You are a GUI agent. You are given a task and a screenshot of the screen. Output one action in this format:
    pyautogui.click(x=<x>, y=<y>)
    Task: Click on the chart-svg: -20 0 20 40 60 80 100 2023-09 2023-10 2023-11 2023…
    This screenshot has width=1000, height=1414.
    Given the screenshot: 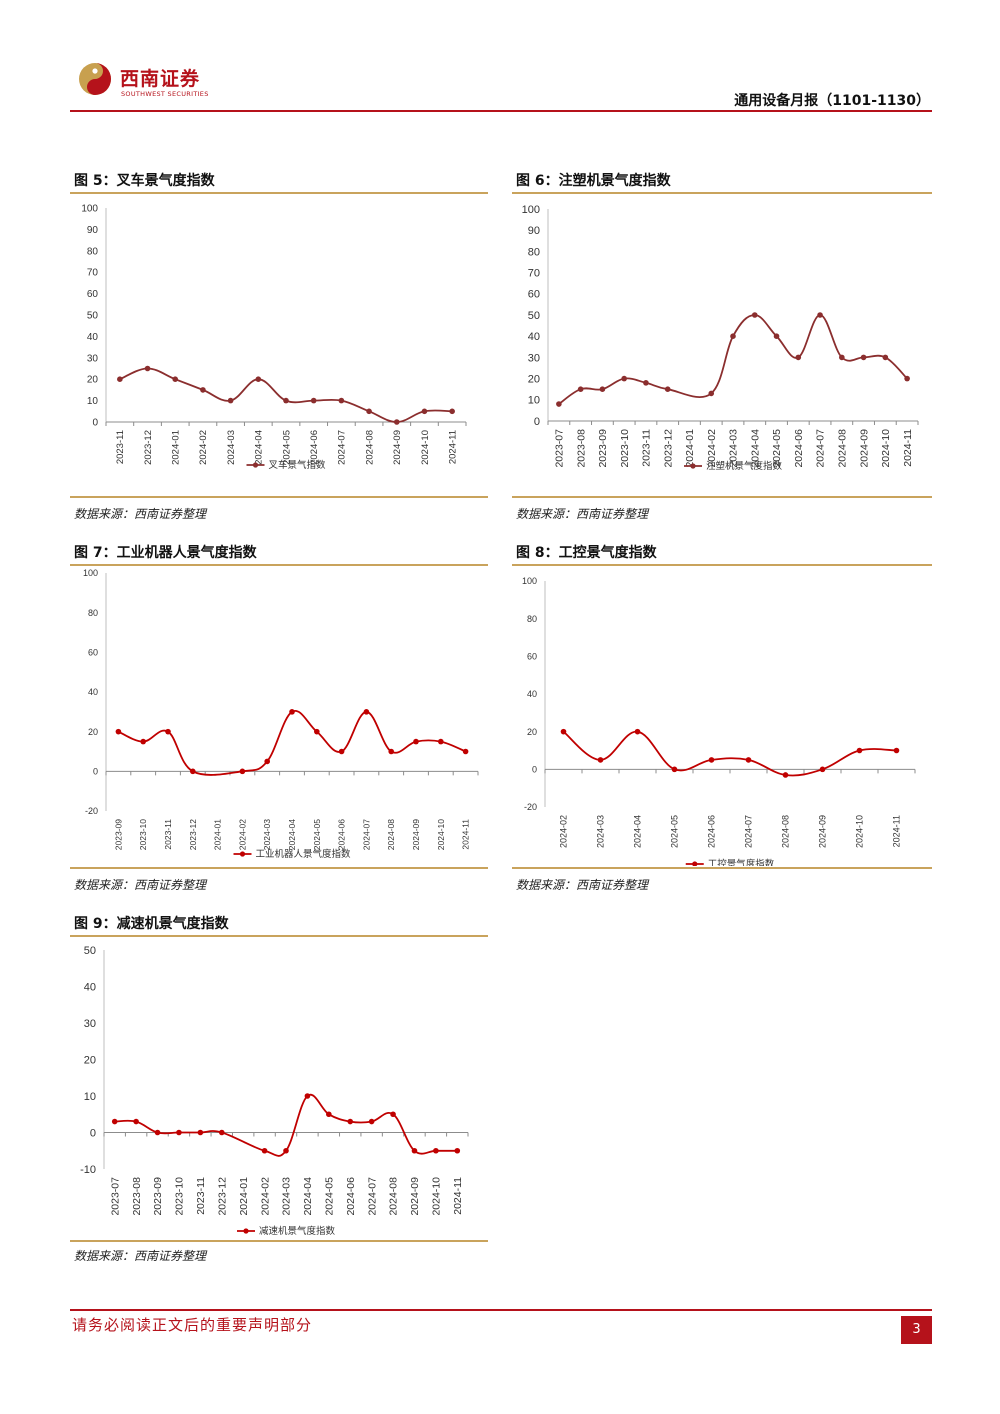 What is the action you would take?
    pyautogui.click(x=281, y=714)
    